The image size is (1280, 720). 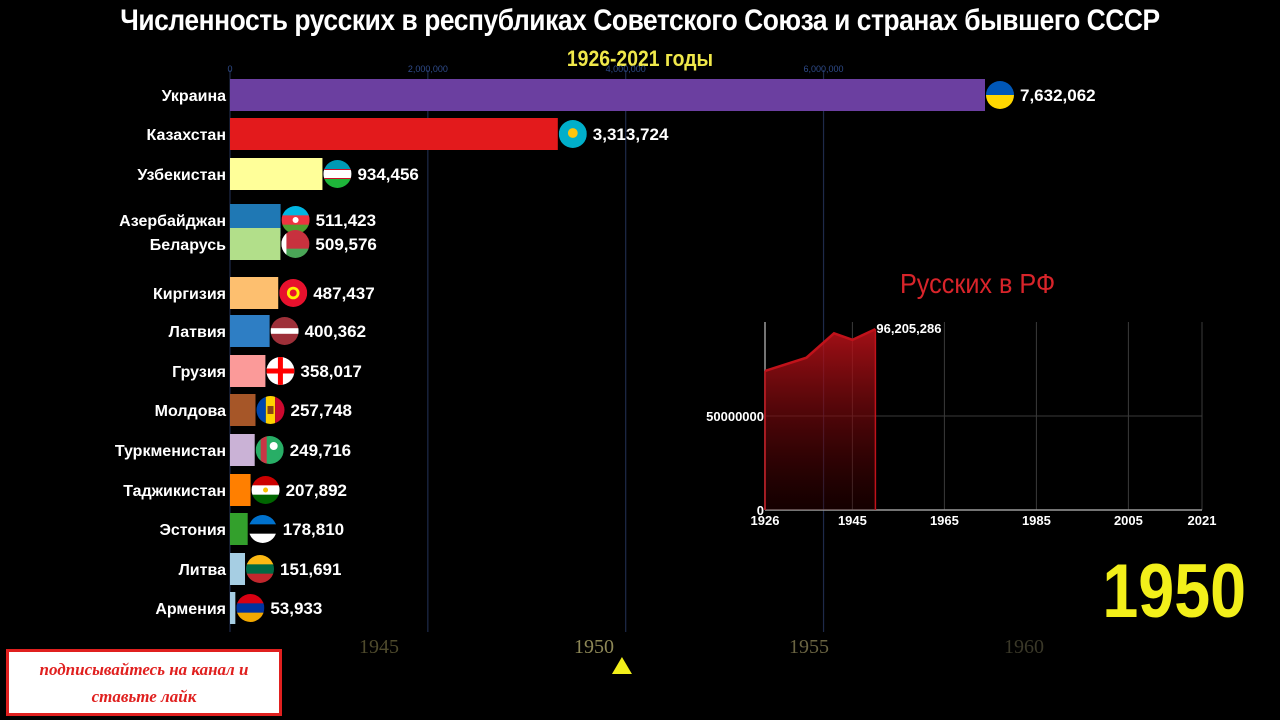 I want to click on moldova-flag, so click(x=270, y=410).